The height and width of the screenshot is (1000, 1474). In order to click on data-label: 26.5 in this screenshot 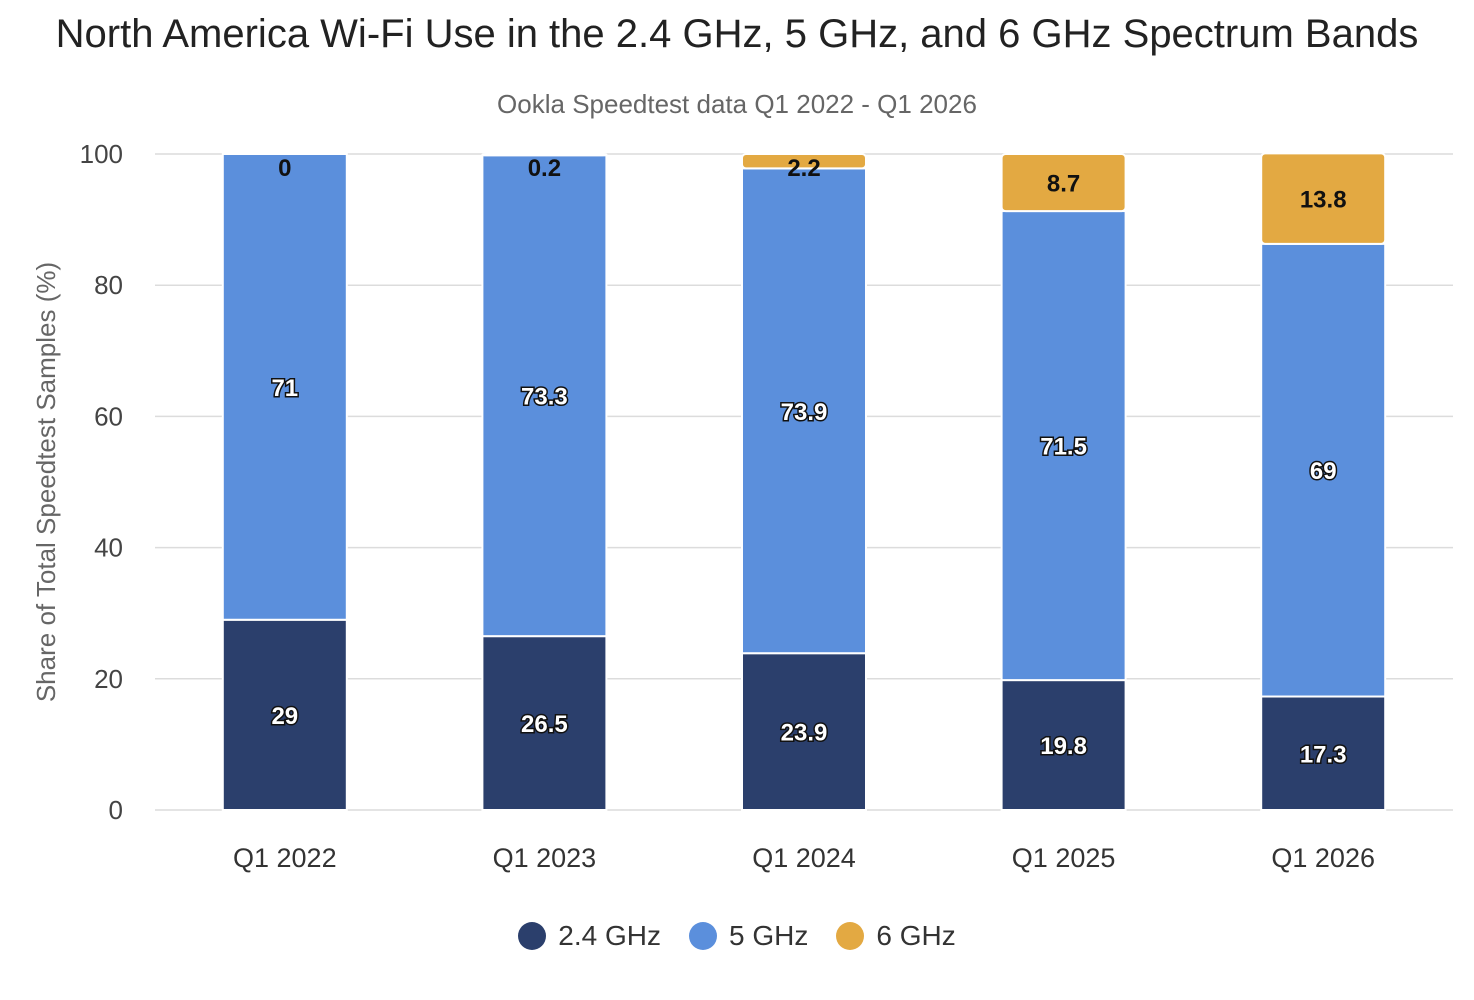, I will do `click(544, 724)`.